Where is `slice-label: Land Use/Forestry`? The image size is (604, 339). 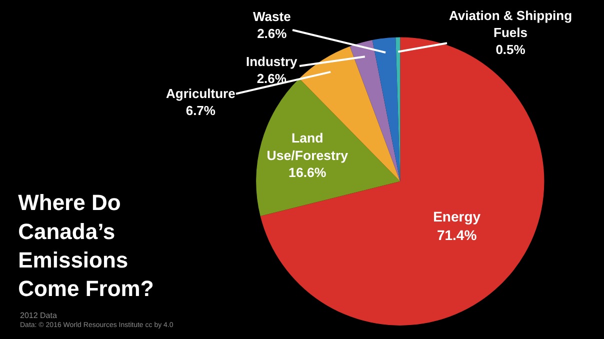 slice-label: Land Use/Forestry is located at coordinates (307, 146).